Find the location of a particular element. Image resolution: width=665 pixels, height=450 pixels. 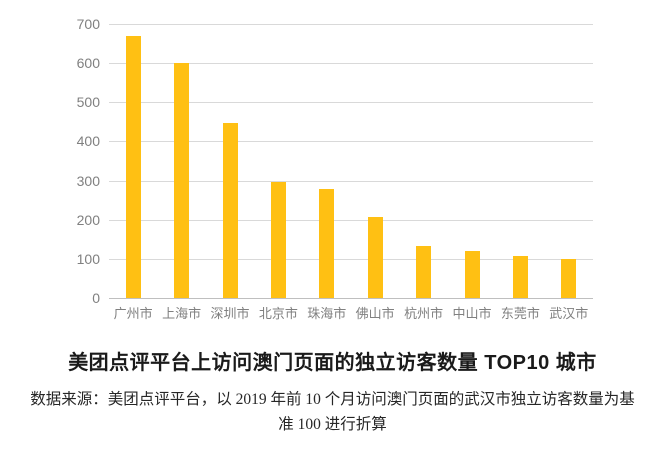

y-tick-label-0: 0 is located at coordinates (96, 298).